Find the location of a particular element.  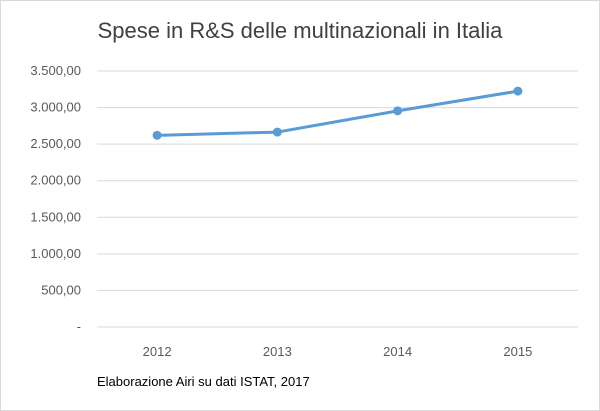

y-tick-label: 2.000,00 is located at coordinates (55, 180).